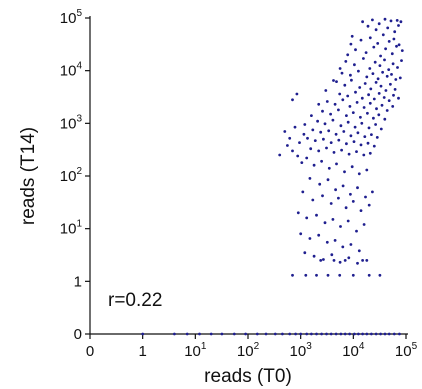 The image size is (422, 389). I want to click on y-tick-label: 10³, so click(71, 122).